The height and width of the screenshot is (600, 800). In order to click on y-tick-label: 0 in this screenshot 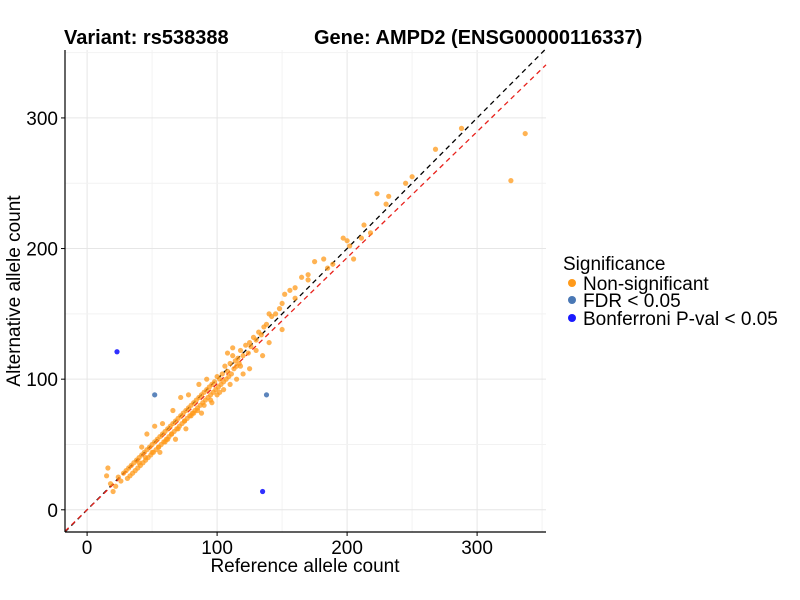, I will do `click(52, 511)`.